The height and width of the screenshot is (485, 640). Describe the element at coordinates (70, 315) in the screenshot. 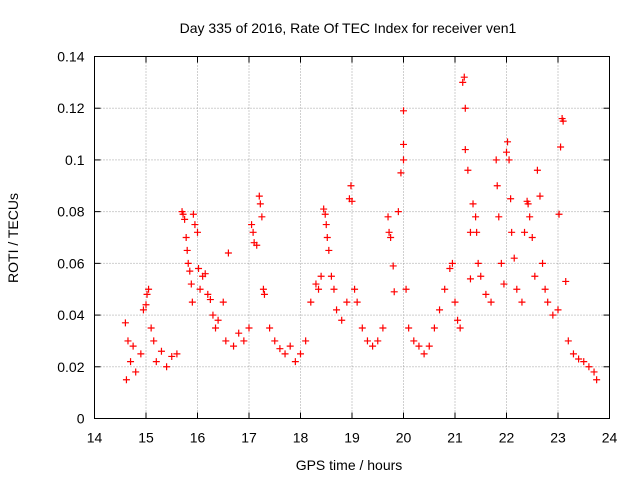

I see `y-tick-label: 0.04` at that location.